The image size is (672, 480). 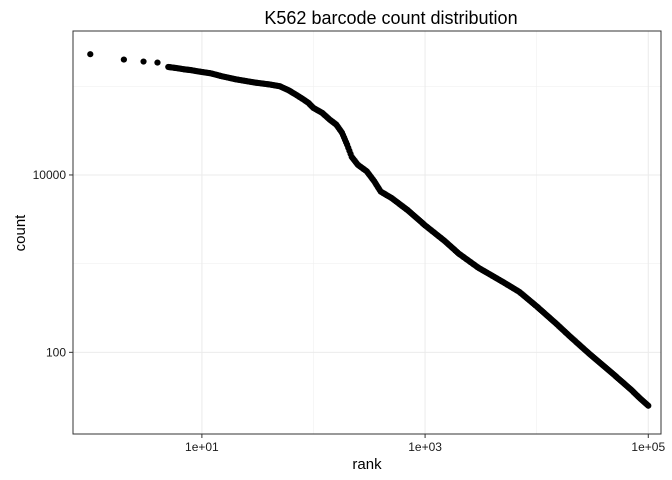 I want to click on chart-title: K562 barcode count distribution, so click(x=390, y=18).